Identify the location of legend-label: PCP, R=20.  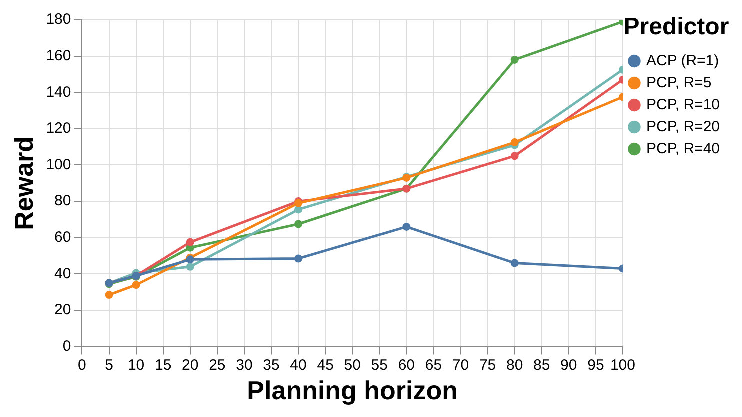
(683, 127).